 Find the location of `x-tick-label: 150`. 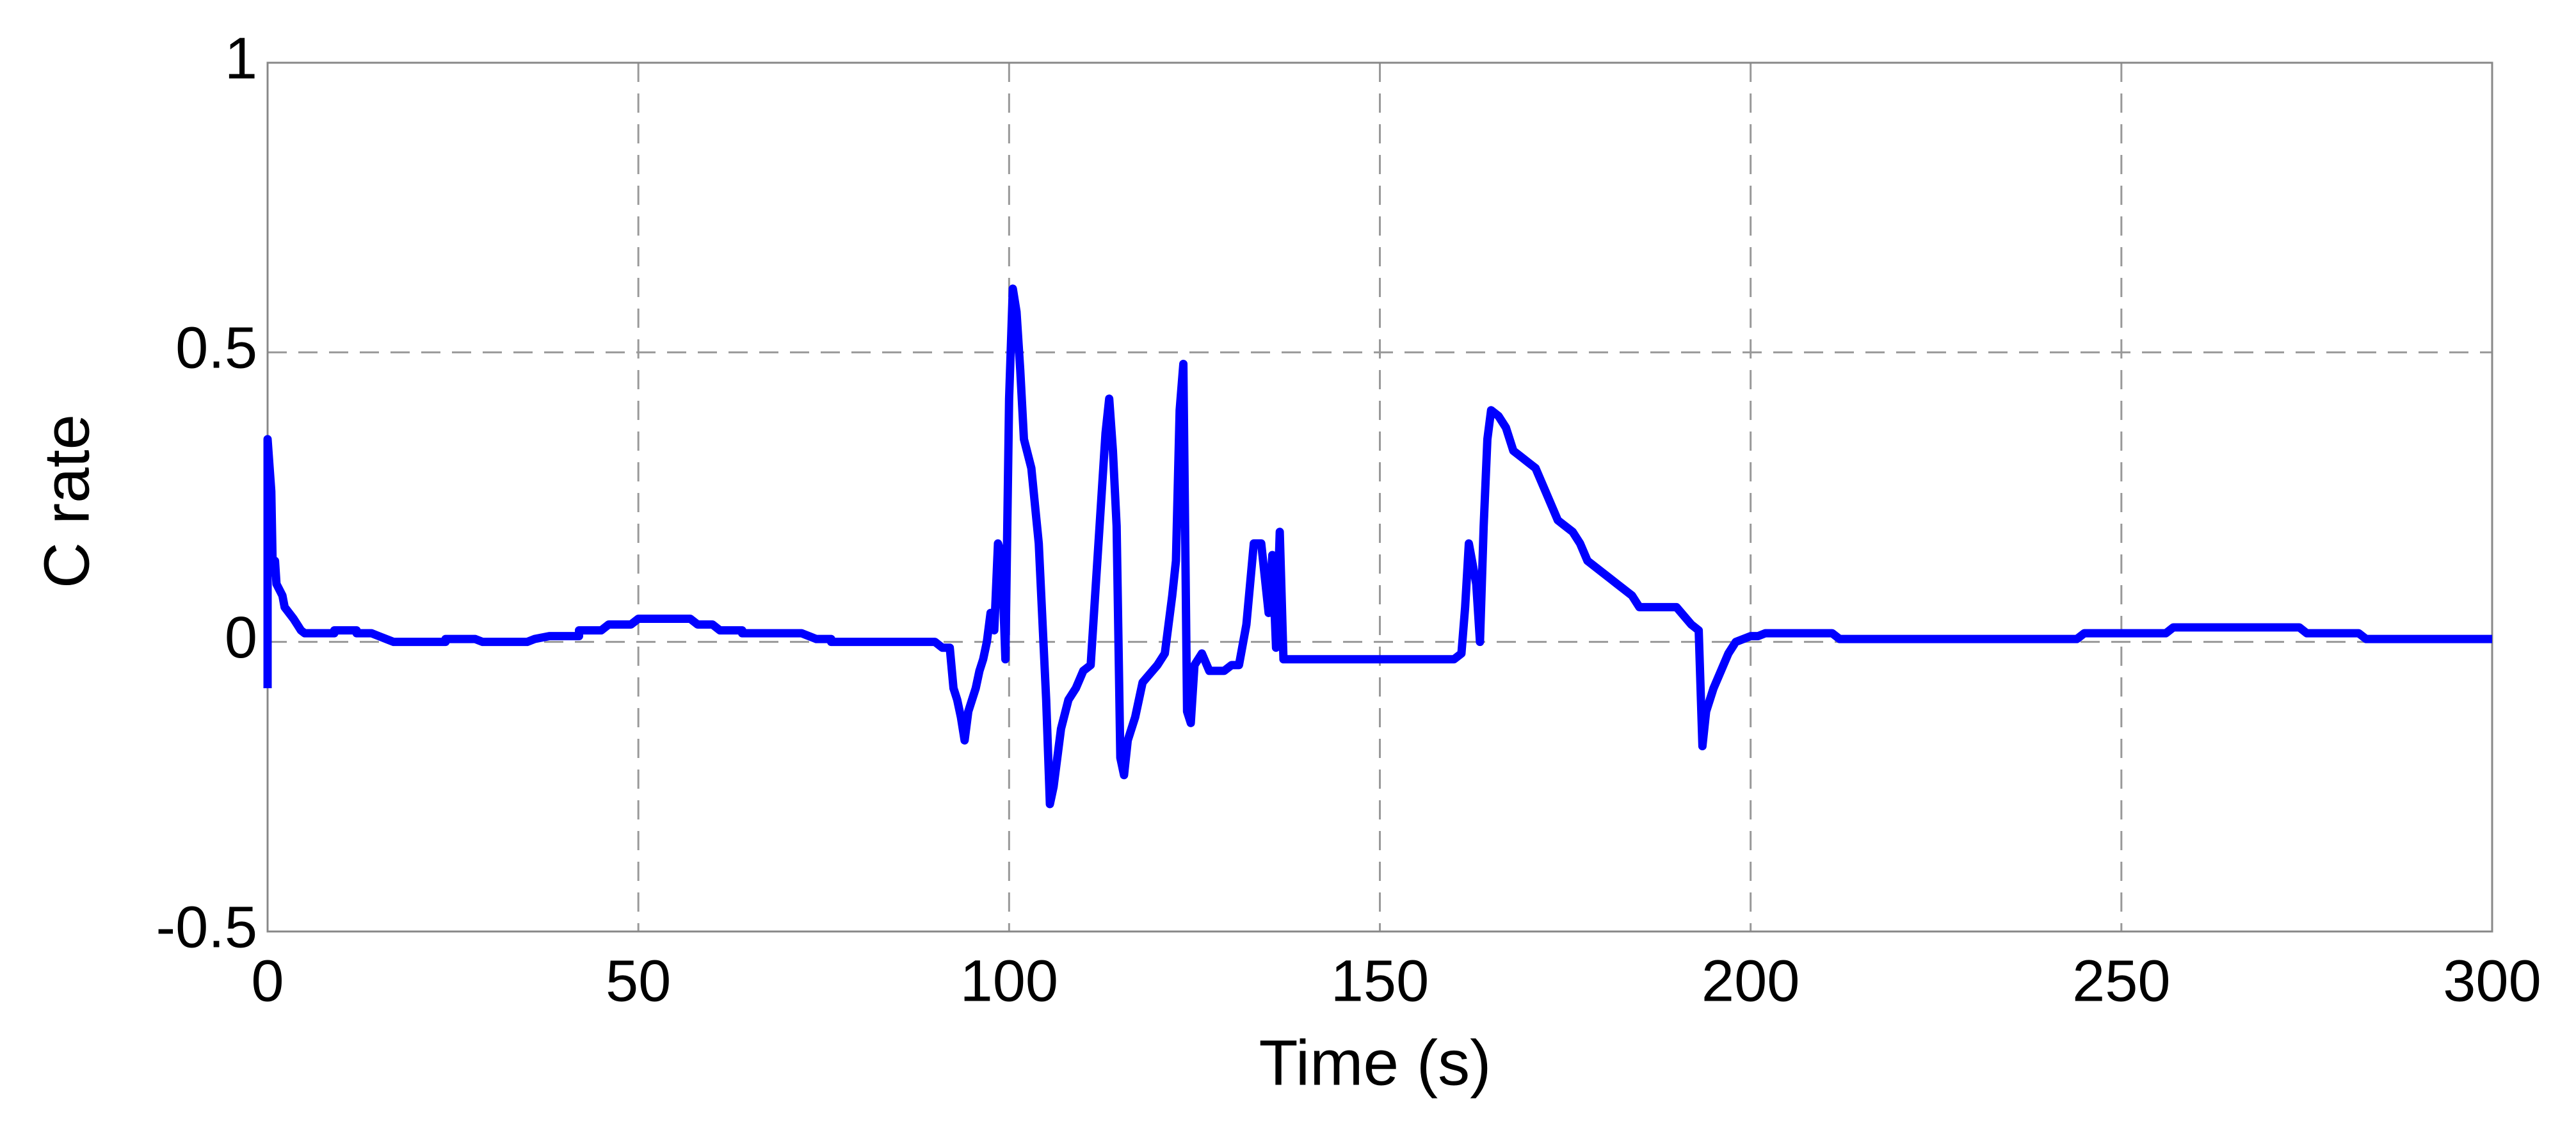

x-tick-label: 150 is located at coordinates (1380, 980).